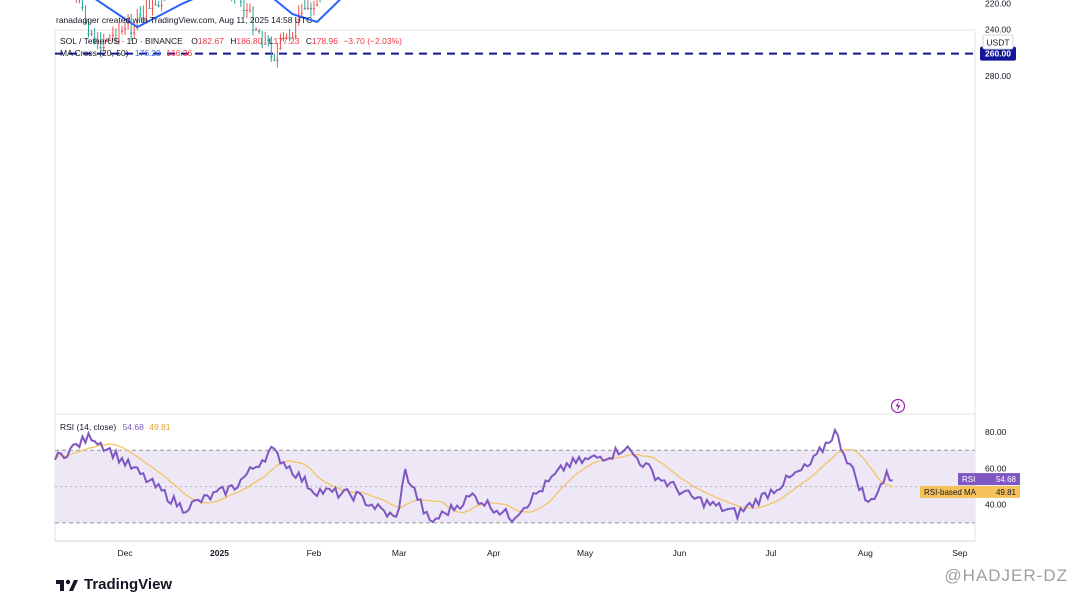  Describe the element at coordinates (314, 553) in the screenshot. I see `time-tick-label: Feb` at that location.